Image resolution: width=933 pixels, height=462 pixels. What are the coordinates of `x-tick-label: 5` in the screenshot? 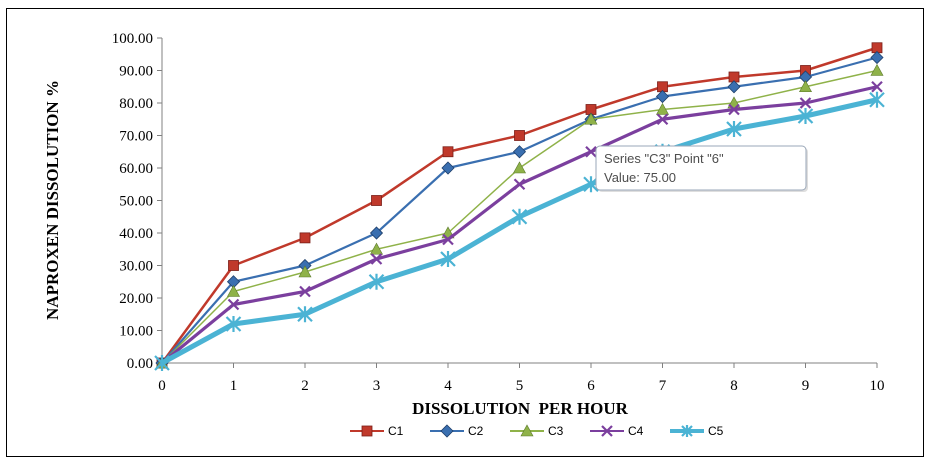 It's located at (520, 386).